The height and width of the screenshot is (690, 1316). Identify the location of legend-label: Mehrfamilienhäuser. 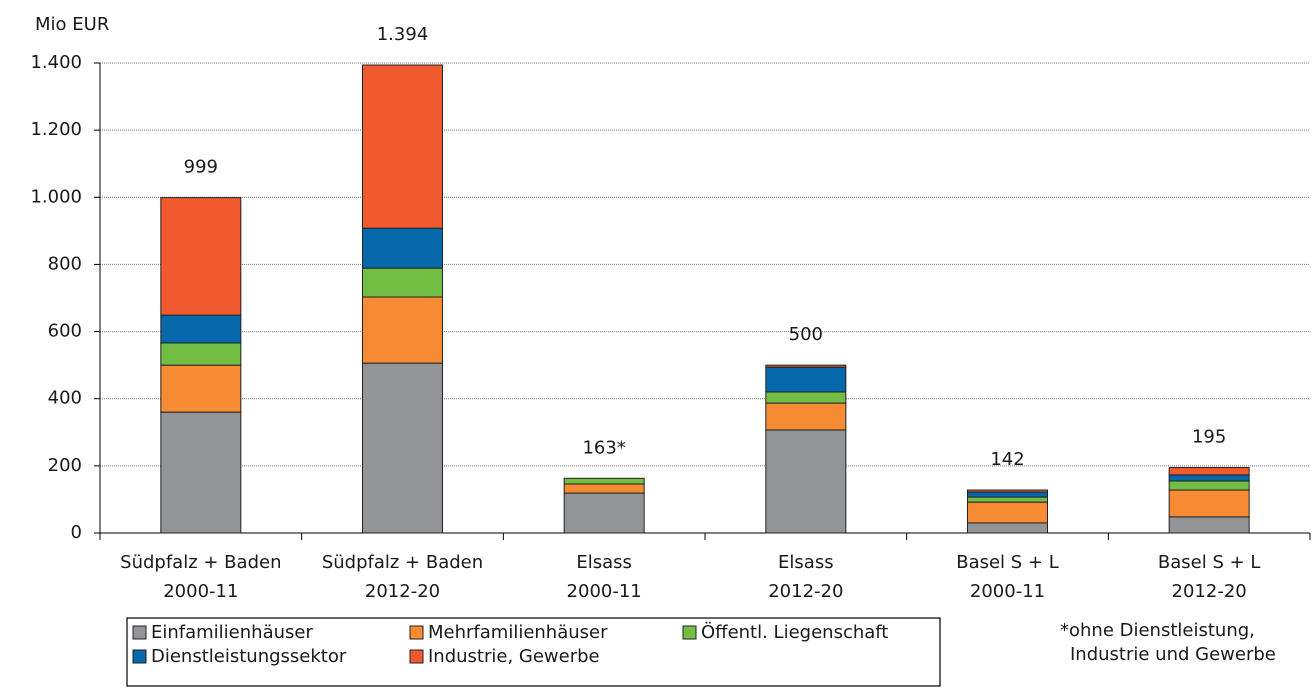
(518, 632).